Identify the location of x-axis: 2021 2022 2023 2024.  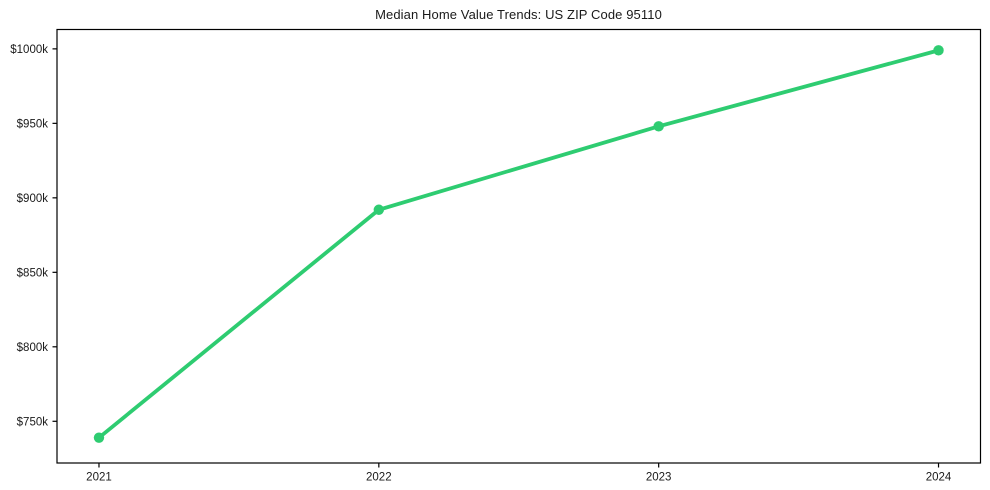
(519, 473).